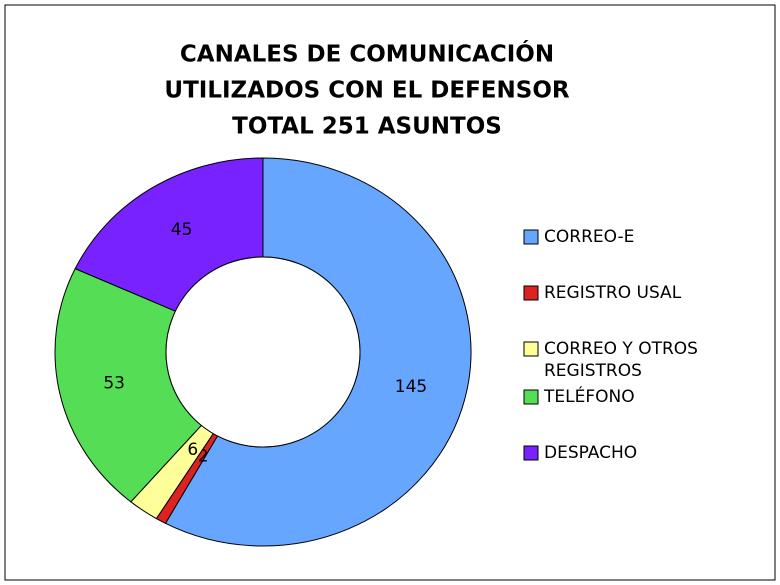 This screenshot has height=585, width=780. I want to click on legend-label: CORREO Y OTROS REGISTROS, so click(621, 360).